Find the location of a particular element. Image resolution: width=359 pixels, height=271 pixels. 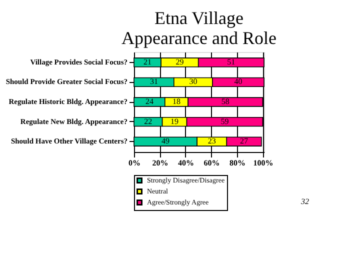

x-tick-label: 40% is located at coordinates (186, 163).